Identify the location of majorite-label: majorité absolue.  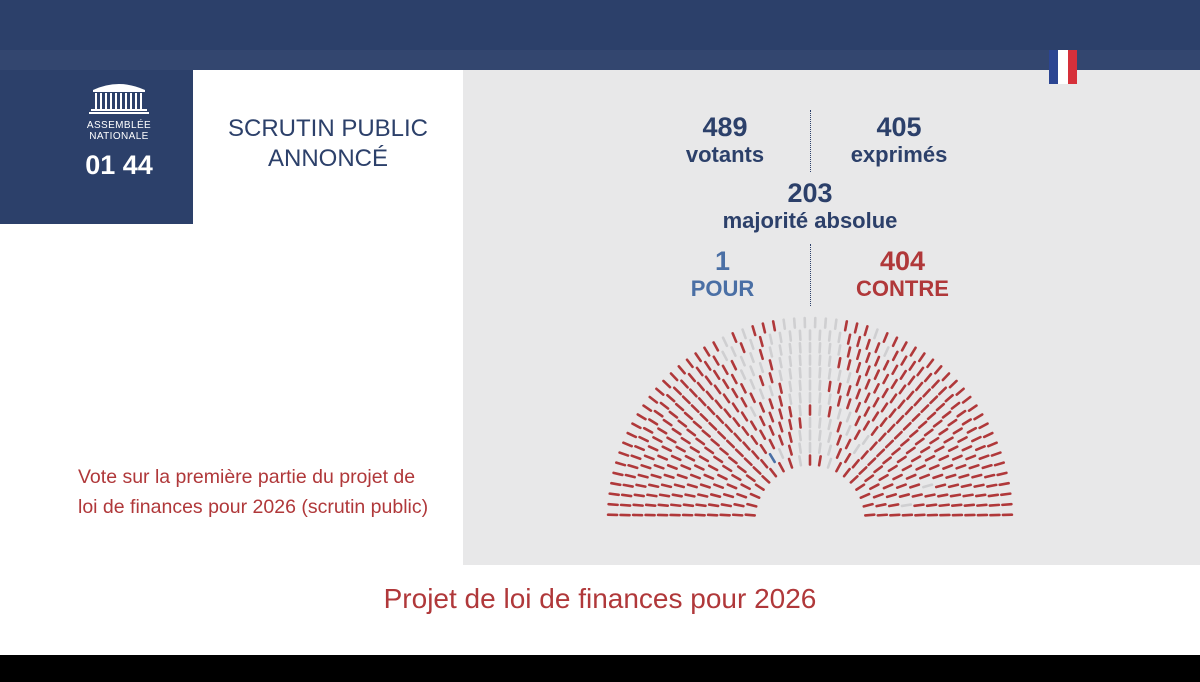
(810, 220).